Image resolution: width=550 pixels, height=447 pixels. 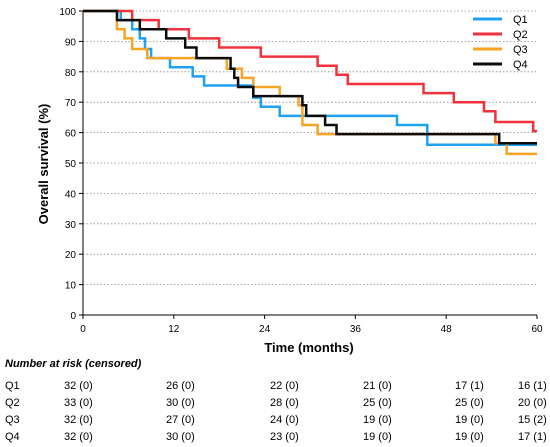 I want to click on risk-cell: 27 (0), so click(x=180, y=420).